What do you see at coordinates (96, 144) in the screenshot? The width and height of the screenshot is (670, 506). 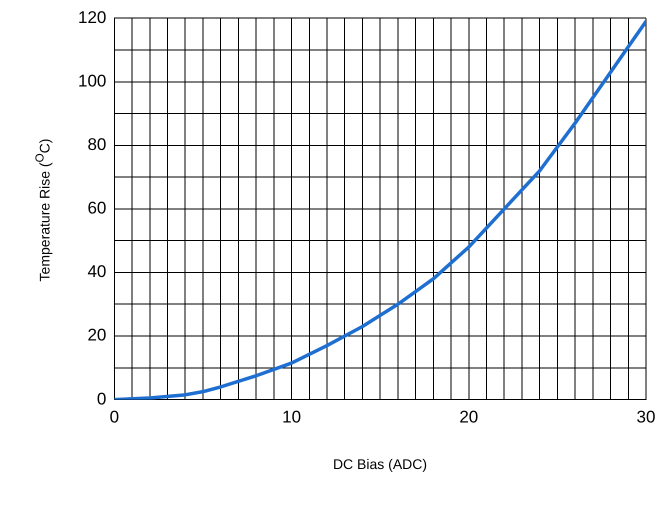 I see `y-tick-label: 80` at bounding box center [96, 144].